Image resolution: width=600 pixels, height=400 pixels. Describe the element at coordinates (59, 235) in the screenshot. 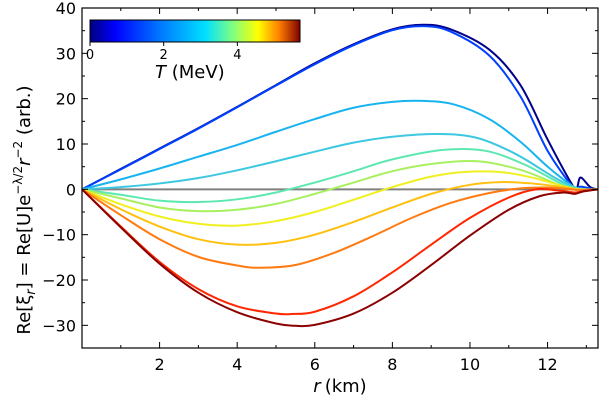

I see `y-tick-label: −10` at that location.